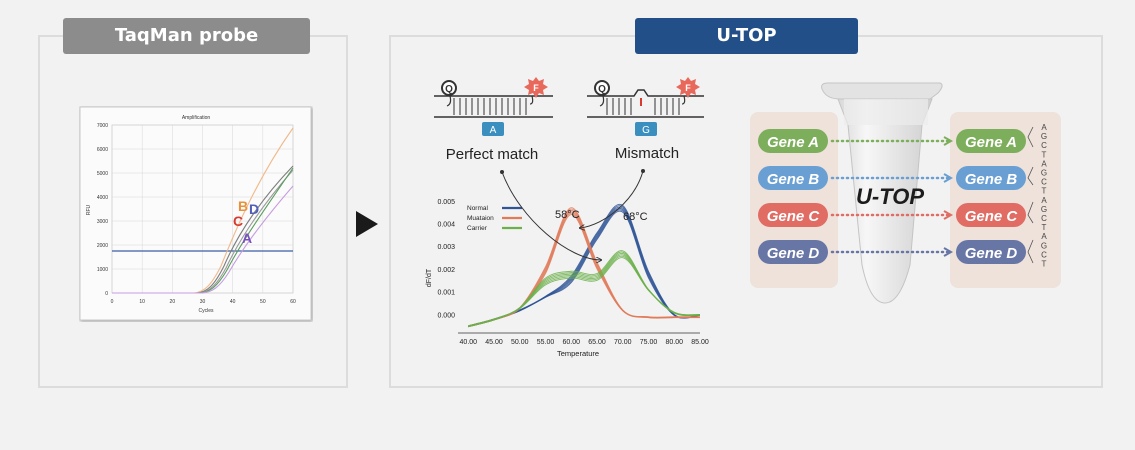  I want to click on melt-y-tick-label: 0.004, so click(446, 225).